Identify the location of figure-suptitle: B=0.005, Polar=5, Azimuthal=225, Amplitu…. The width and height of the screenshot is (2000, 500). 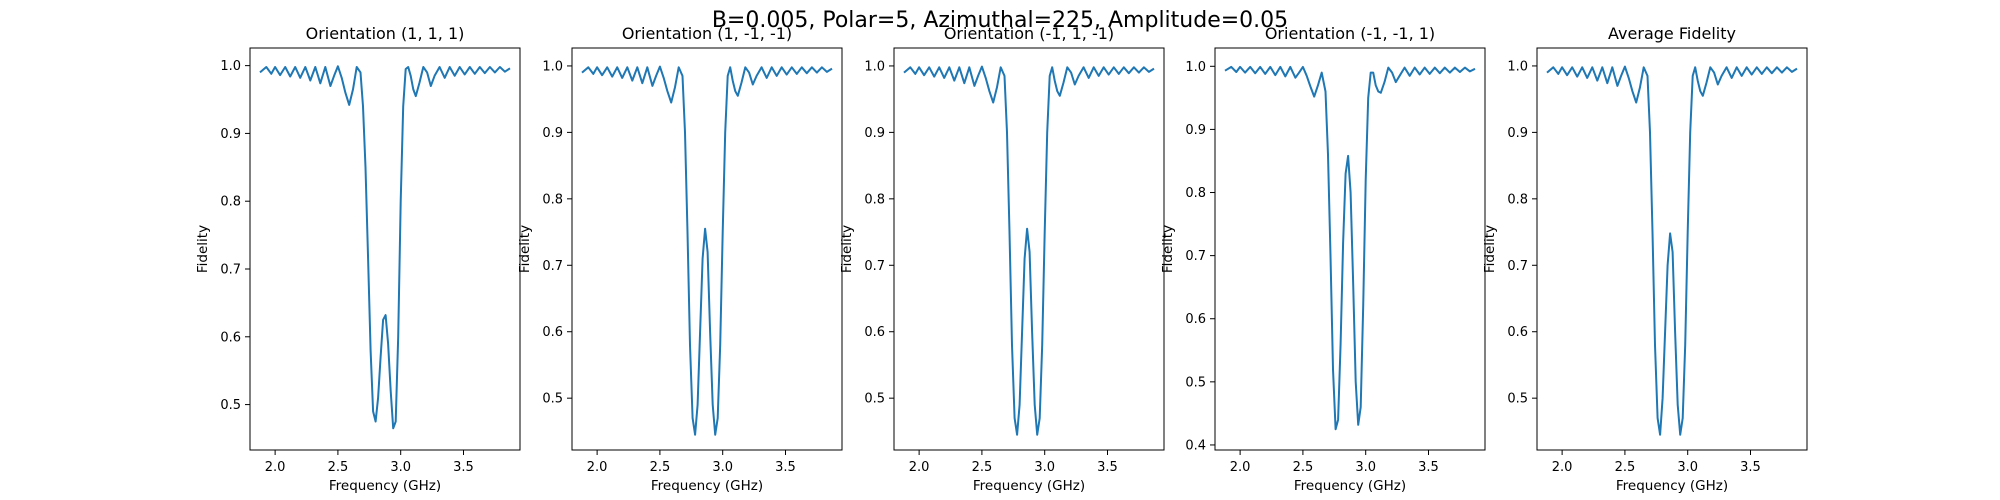
(1000, 20).